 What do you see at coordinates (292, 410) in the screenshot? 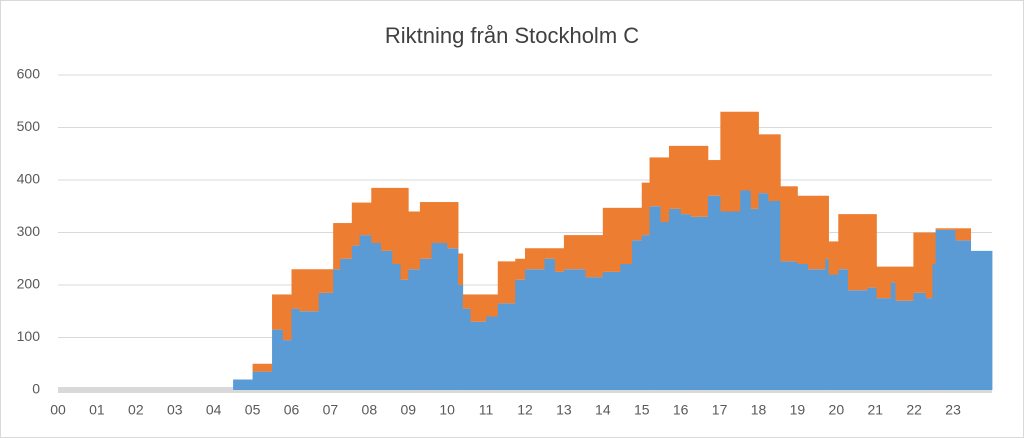
I see `x-tick-label: 06` at bounding box center [292, 410].